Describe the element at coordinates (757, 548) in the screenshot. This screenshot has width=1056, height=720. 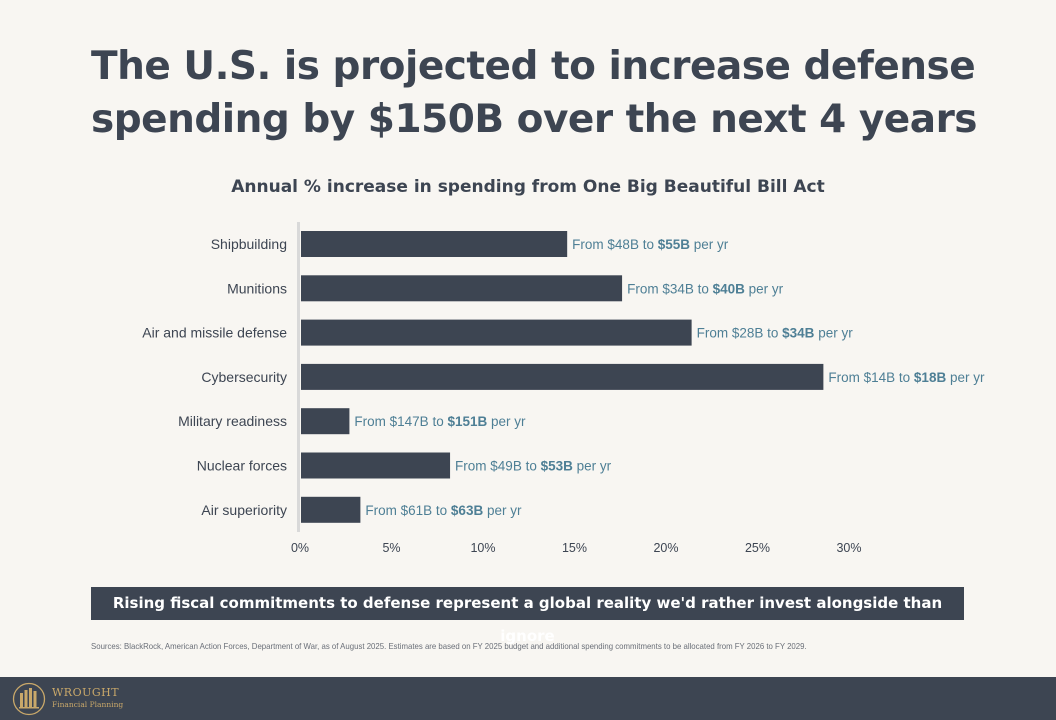
I see `x-tick-label: 25%` at that location.